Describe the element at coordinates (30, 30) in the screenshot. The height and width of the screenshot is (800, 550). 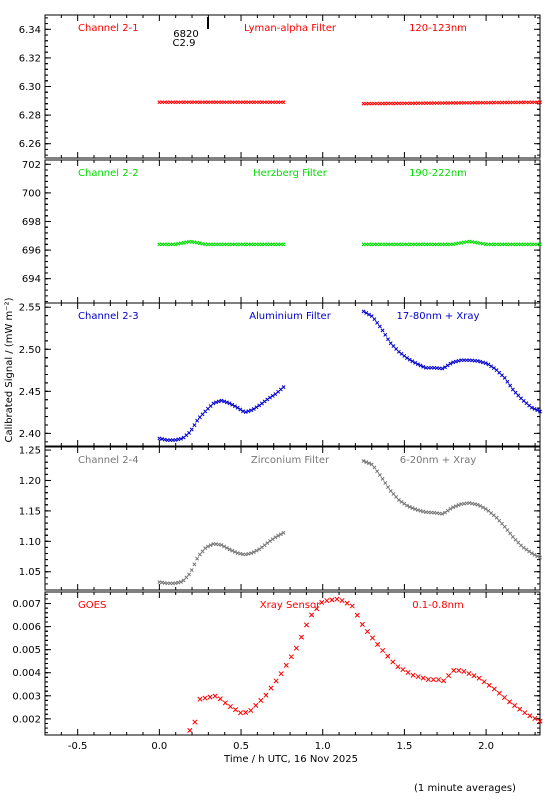
I see `y-tick-label: 6.34` at that location.